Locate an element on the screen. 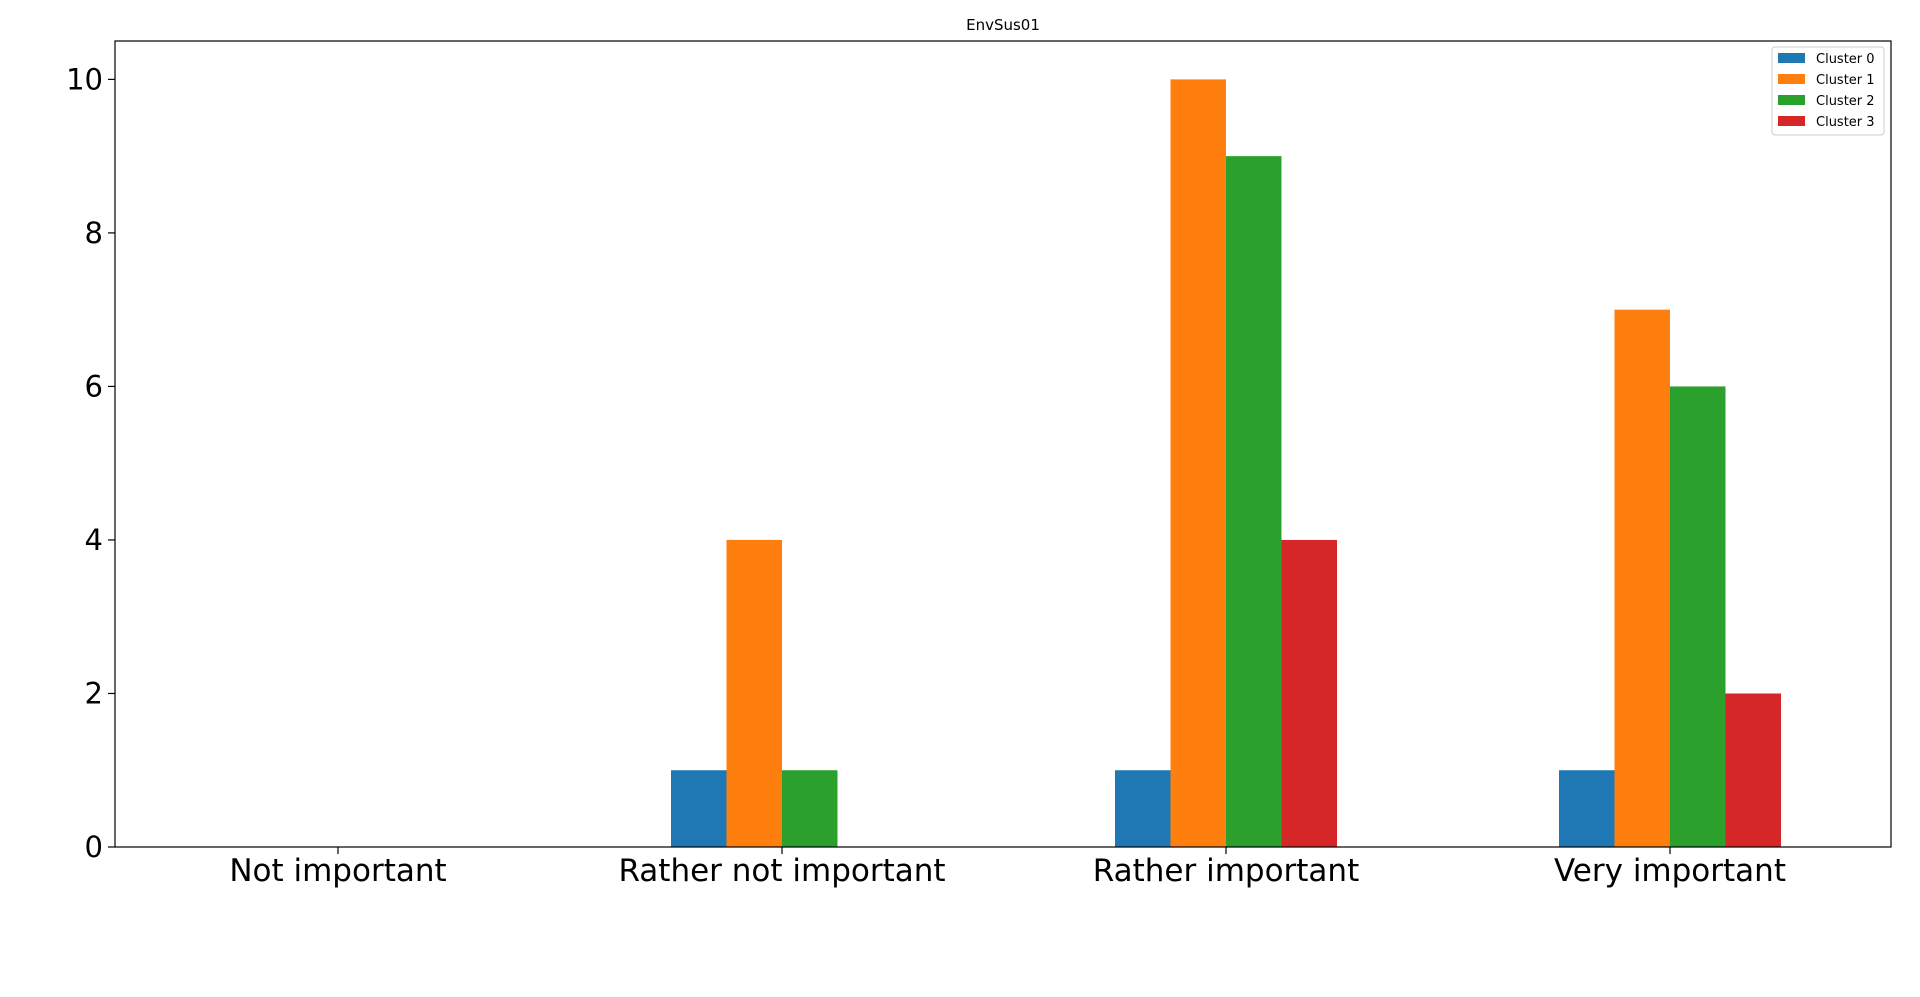 The height and width of the screenshot is (997, 1920). y-axis: 0 2 4 6 8 10 is located at coordinates (90, 463).